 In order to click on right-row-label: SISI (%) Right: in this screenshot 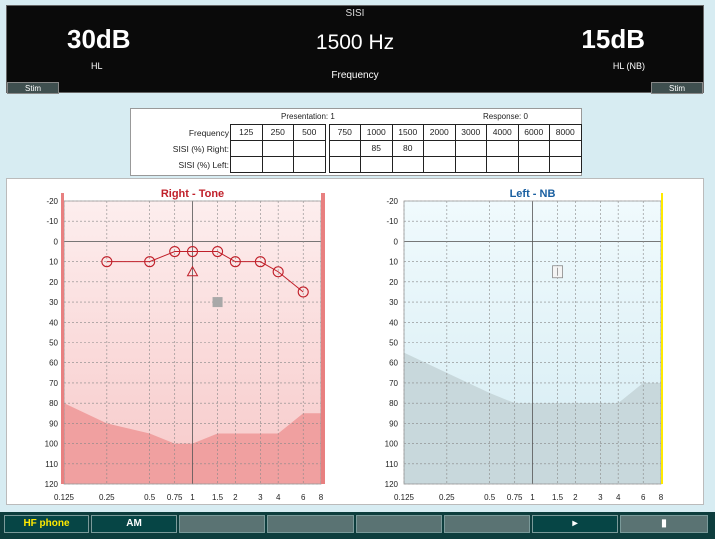, I will do `click(200, 149)`.